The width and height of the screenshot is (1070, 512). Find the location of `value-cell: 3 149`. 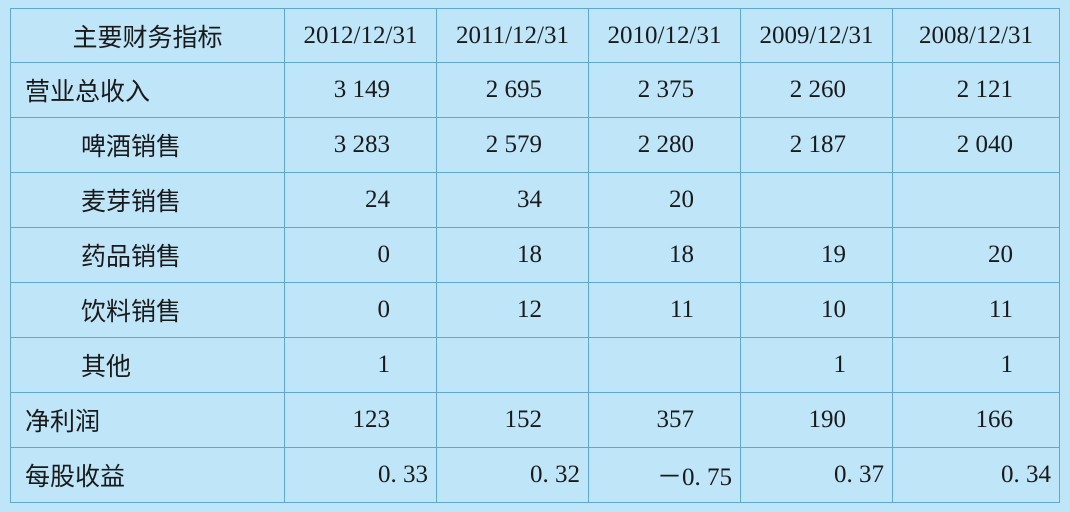

value-cell: 3 149 is located at coordinates (361, 90).